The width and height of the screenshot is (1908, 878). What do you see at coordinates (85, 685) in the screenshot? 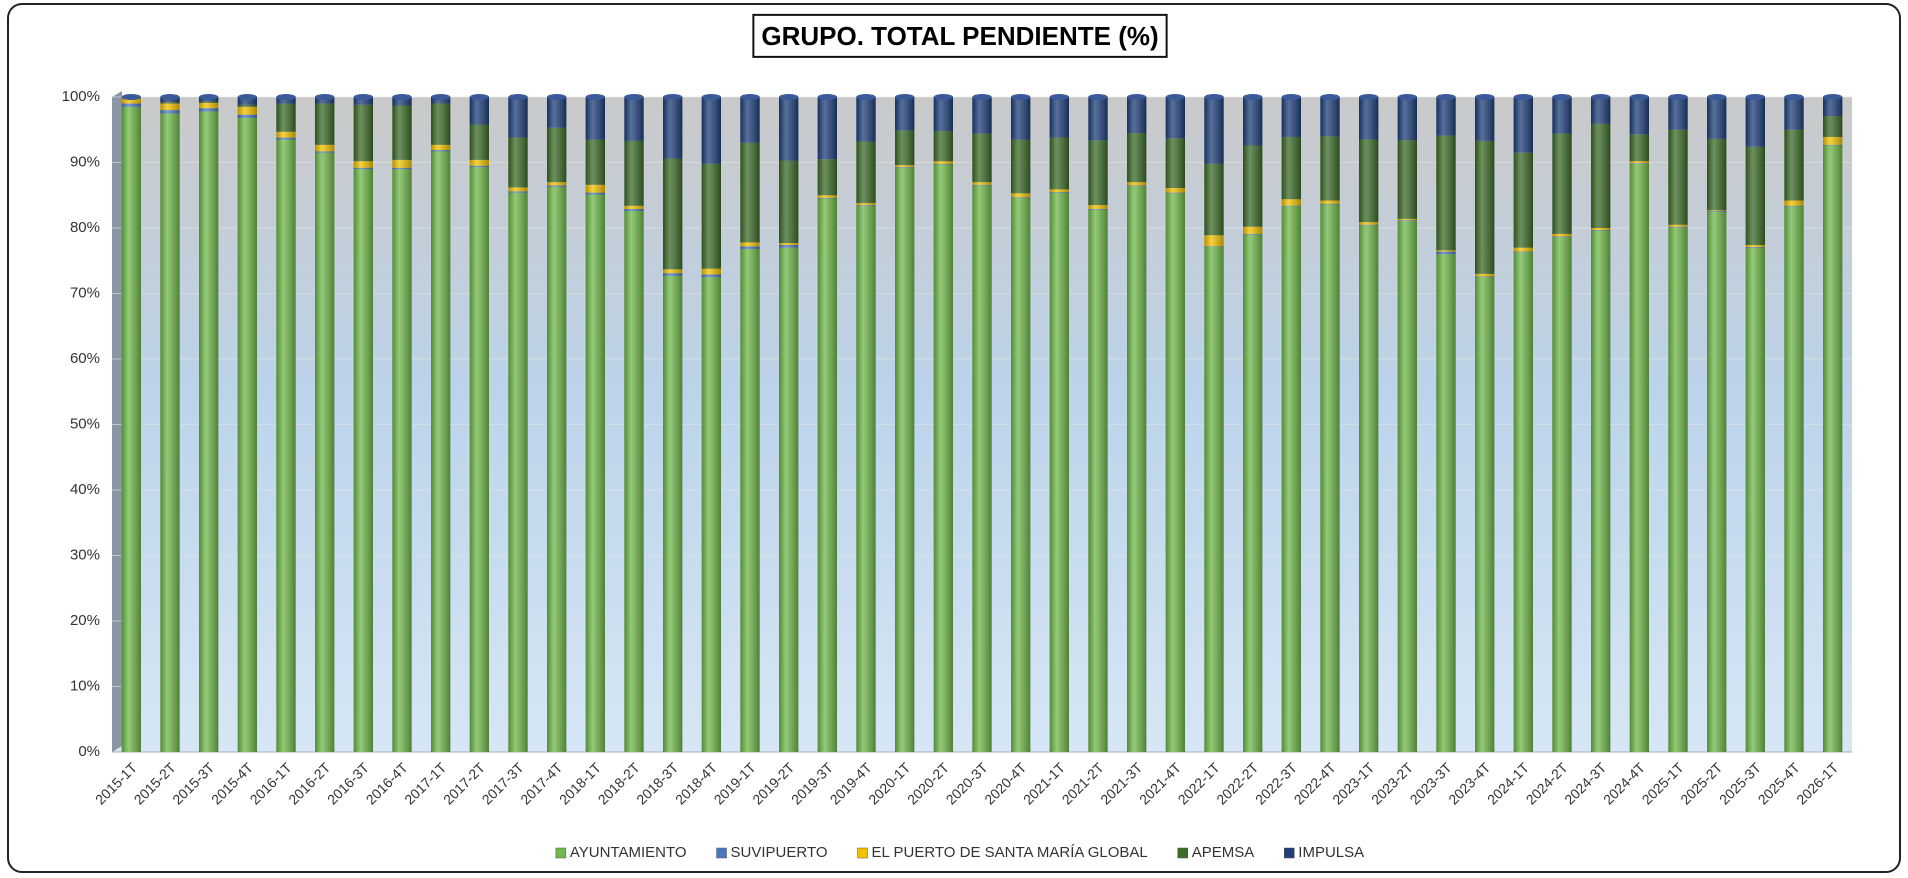
I see `y-tick-label: 10%` at bounding box center [85, 685].